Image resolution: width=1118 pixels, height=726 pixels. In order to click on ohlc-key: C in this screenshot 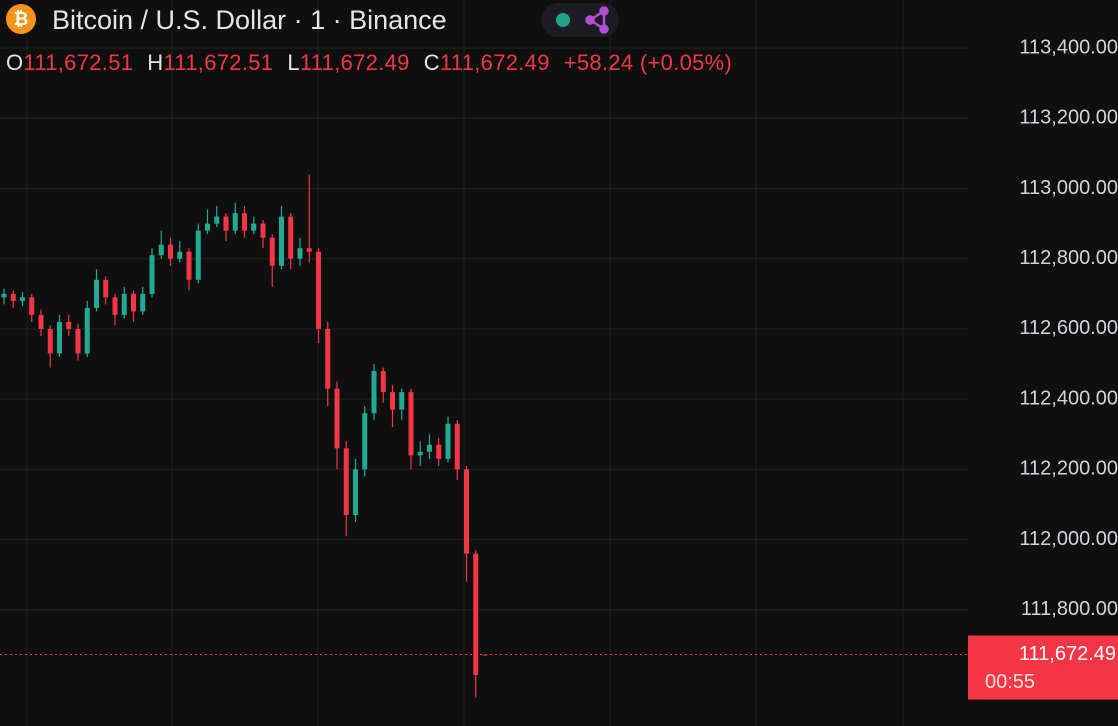, I will do `click(431, 62)`.